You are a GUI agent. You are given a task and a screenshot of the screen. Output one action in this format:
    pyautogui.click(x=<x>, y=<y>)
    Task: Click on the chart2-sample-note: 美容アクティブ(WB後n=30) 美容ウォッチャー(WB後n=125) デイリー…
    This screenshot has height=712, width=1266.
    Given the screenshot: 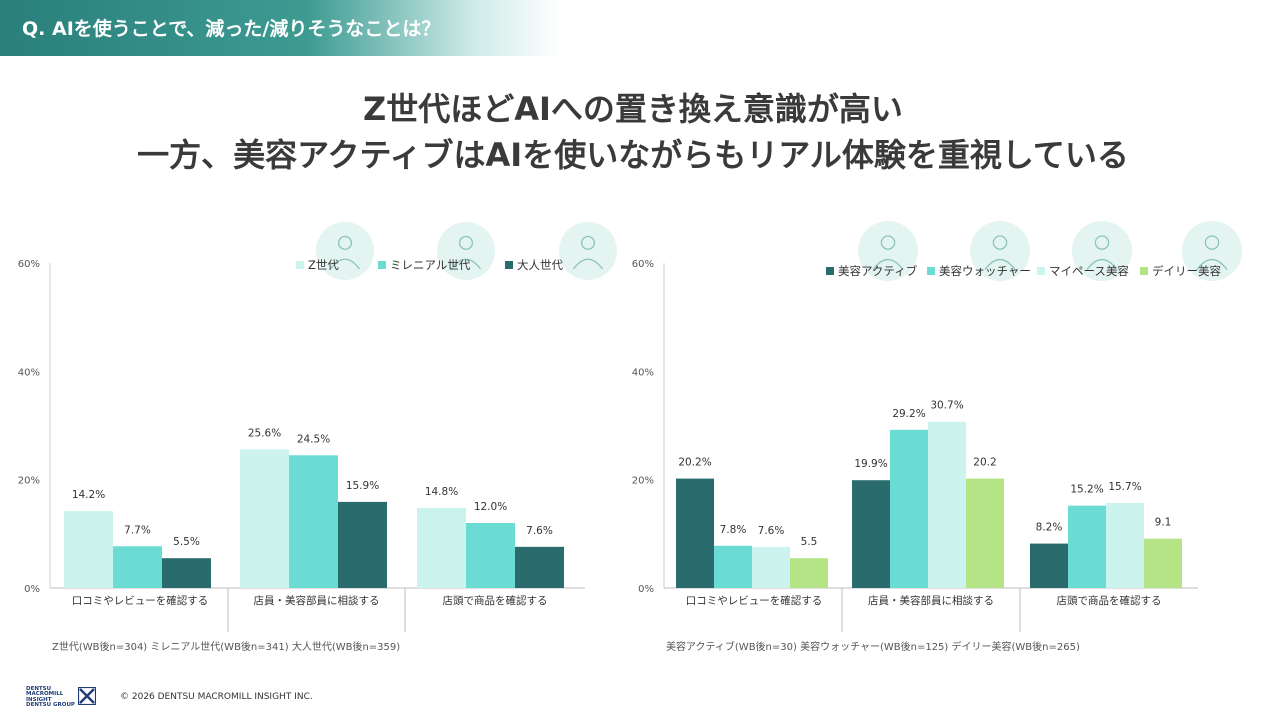 What is the action you would take?
    pyautogui.click(x=873, y=647)
    